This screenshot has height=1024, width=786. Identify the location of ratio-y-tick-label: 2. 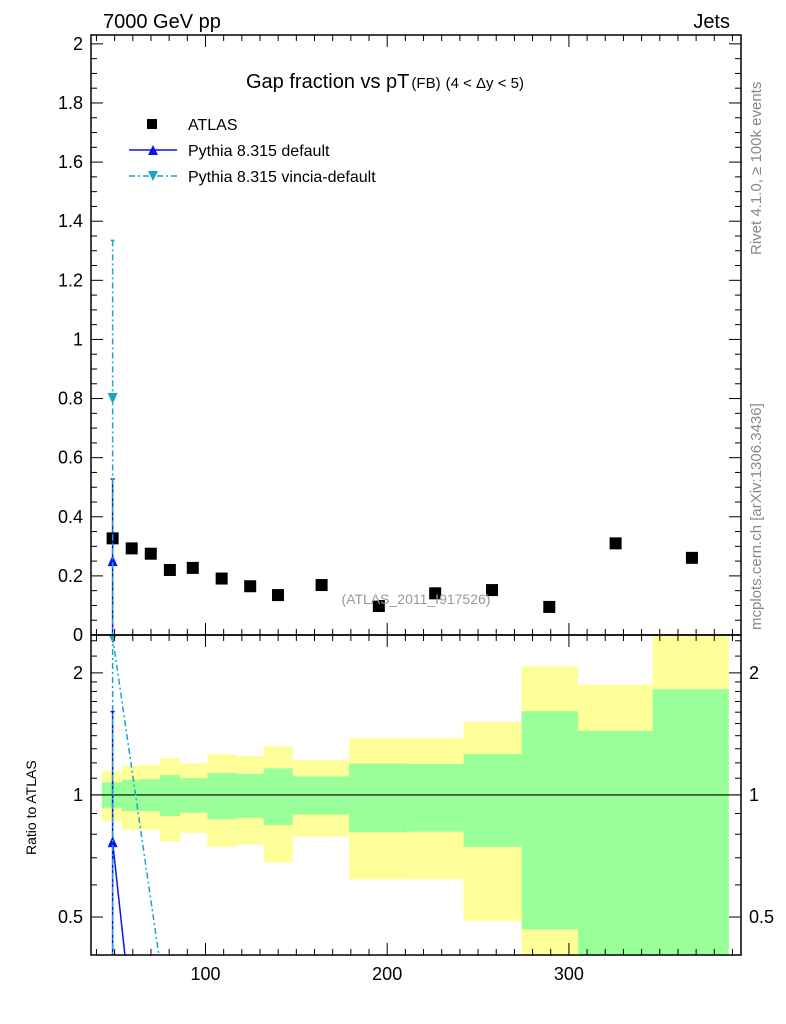
(78, 673).